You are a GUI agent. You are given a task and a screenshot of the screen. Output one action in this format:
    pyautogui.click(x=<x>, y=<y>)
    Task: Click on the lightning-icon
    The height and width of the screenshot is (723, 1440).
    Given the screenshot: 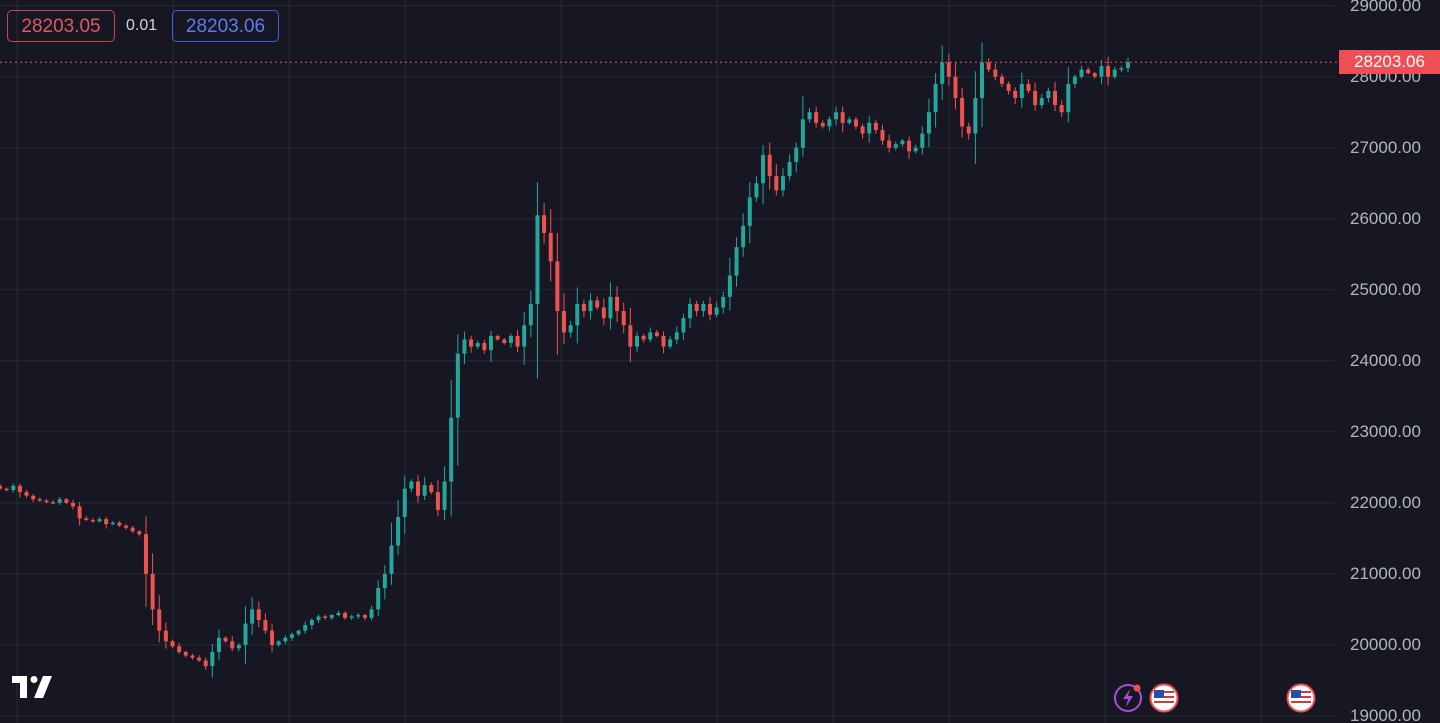 What is the action you would take?
    pyautogui.click(x=1128, y=698)
    